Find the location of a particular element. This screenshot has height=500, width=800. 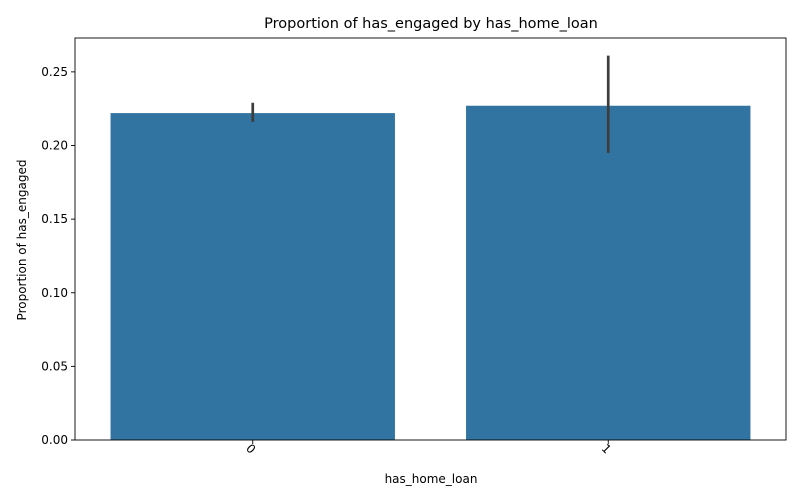

y-tick-label: 0.00 is located at coordinates (54, 440).